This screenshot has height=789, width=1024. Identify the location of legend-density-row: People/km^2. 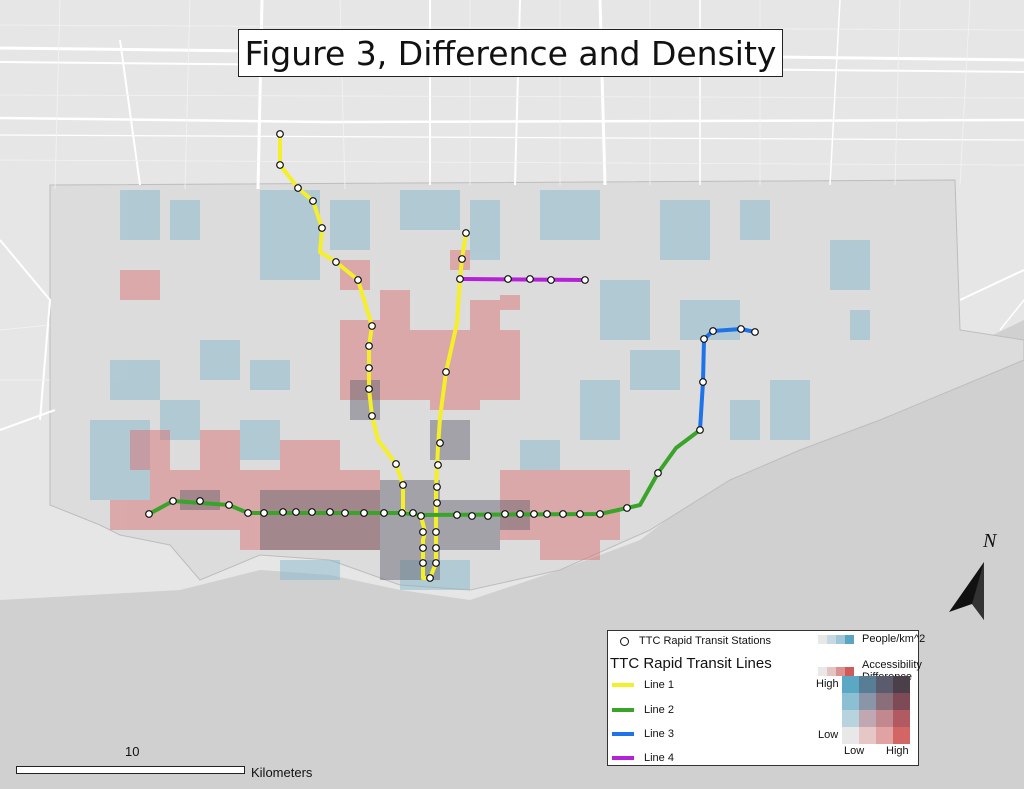
(871, 639).